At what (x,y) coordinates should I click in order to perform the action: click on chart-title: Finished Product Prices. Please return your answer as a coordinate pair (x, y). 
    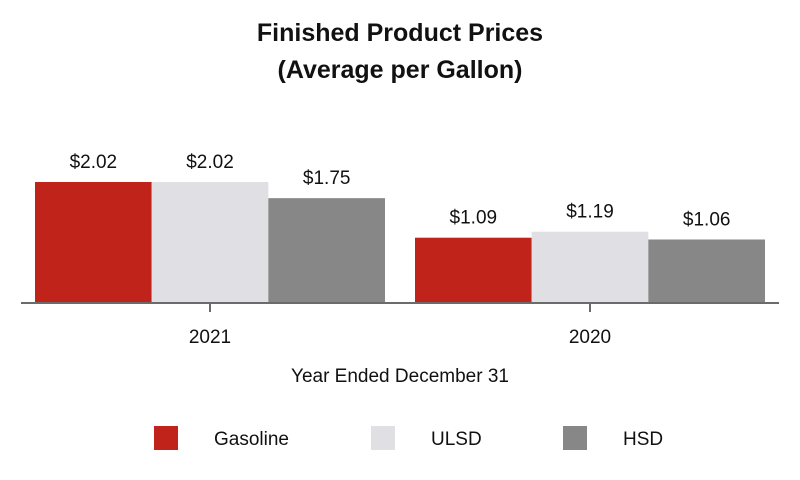
    Looking at the image, I should click on (400, 33).